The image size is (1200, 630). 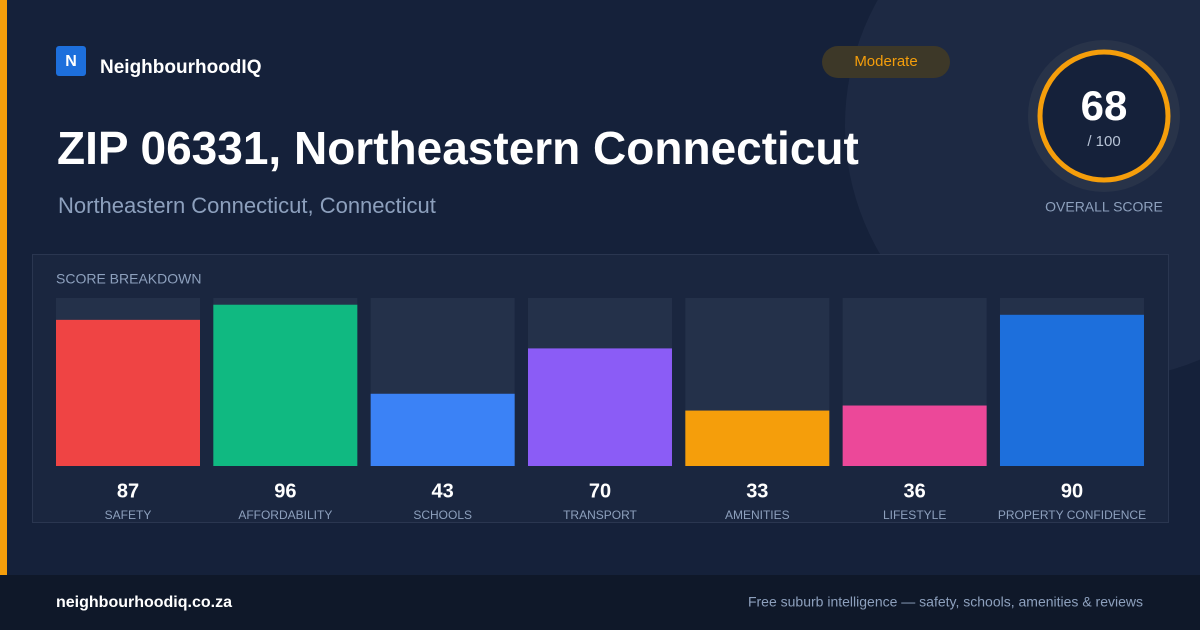 What do you see at coordinates (1103, 141) in the screenshot?
I see `overall-max: / 100` at bounding box center [1103, 141].